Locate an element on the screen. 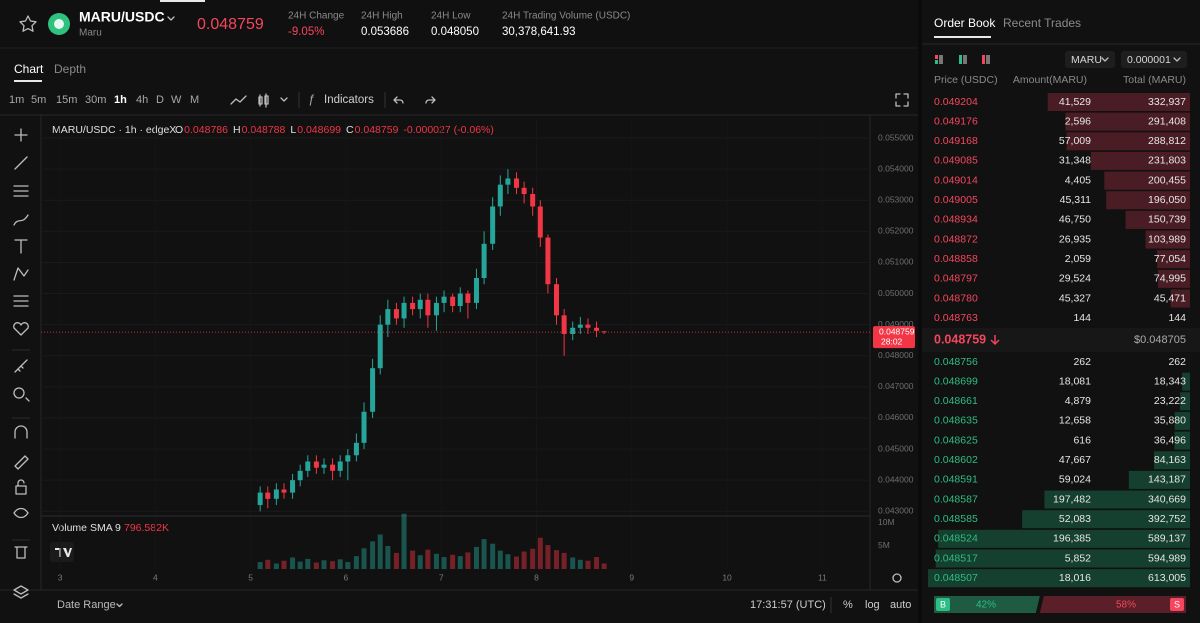 This screenshot has width=1200, height=623. price: 0.048661 is located at coordinates (956, 401).